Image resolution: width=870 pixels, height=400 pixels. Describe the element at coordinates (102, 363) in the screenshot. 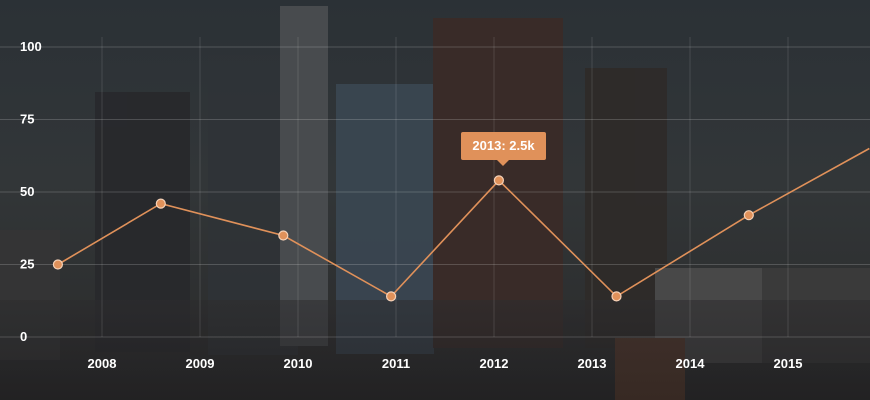

I see `x-tick-label: 2008` at that location.